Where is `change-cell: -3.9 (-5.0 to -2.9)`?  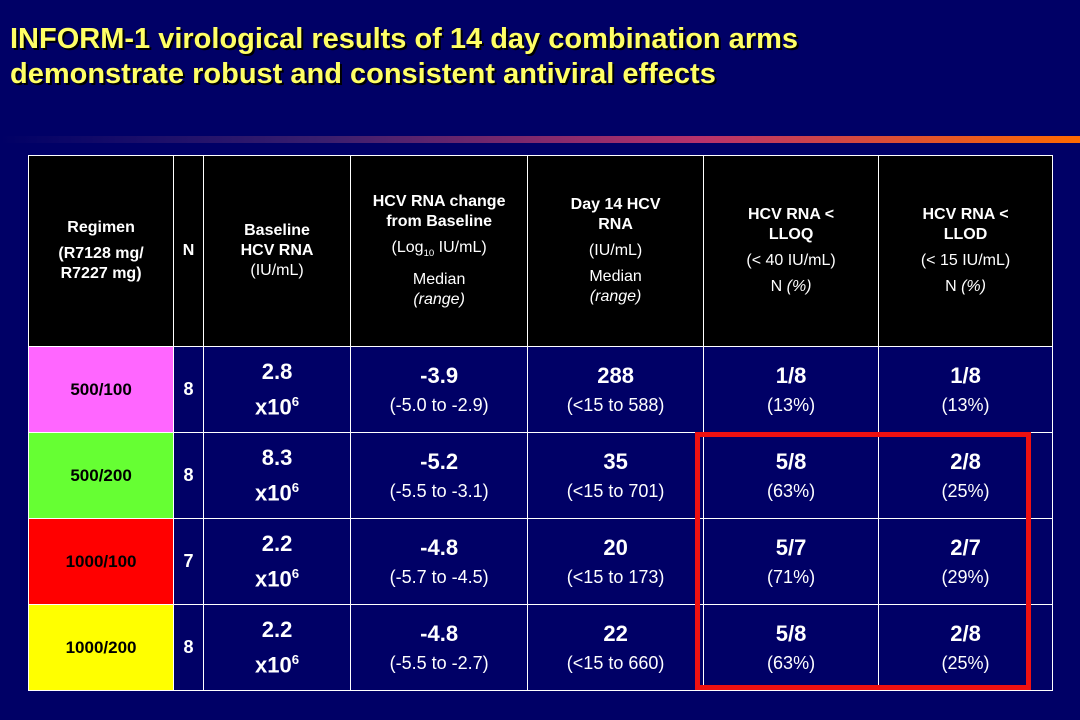
change-cell: -3.9 (-5.0 to -2.9) is located at coordinates (439, 389).